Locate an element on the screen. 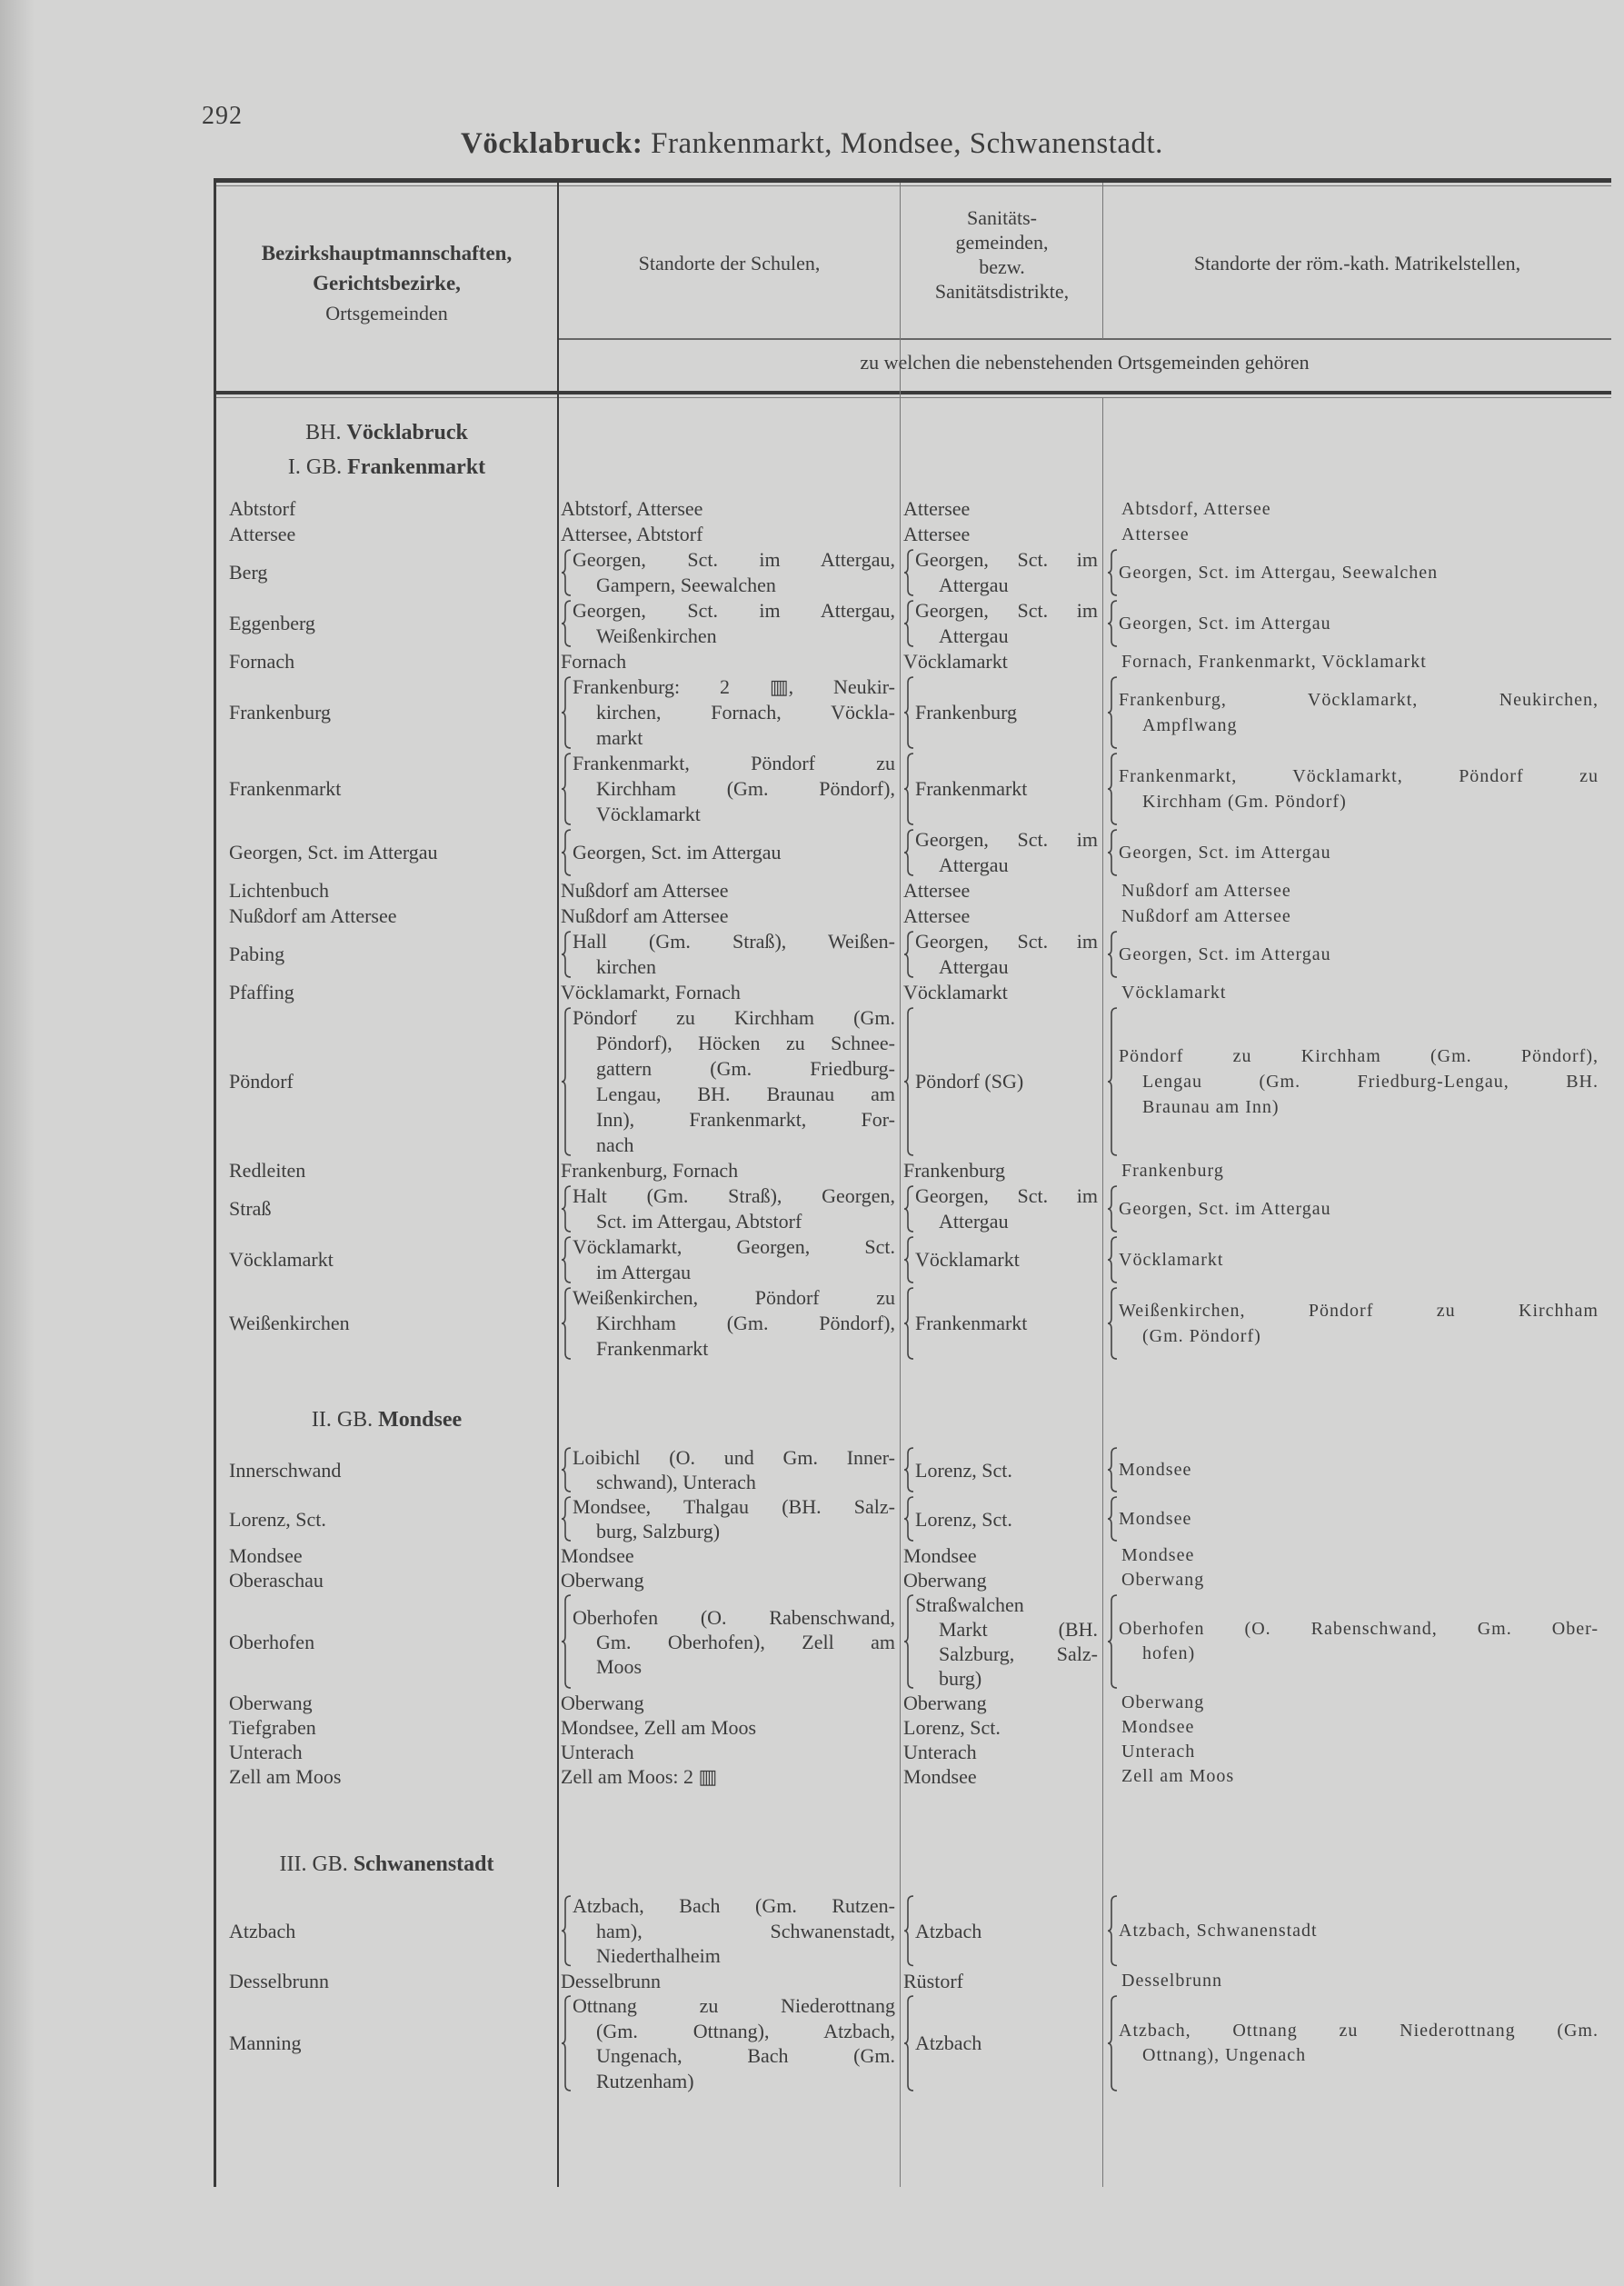 This screenshot has width=1624, height=2286. matrikel-location-cell: Abtsdorf, Attersee is located at coordinates (1357, 509).